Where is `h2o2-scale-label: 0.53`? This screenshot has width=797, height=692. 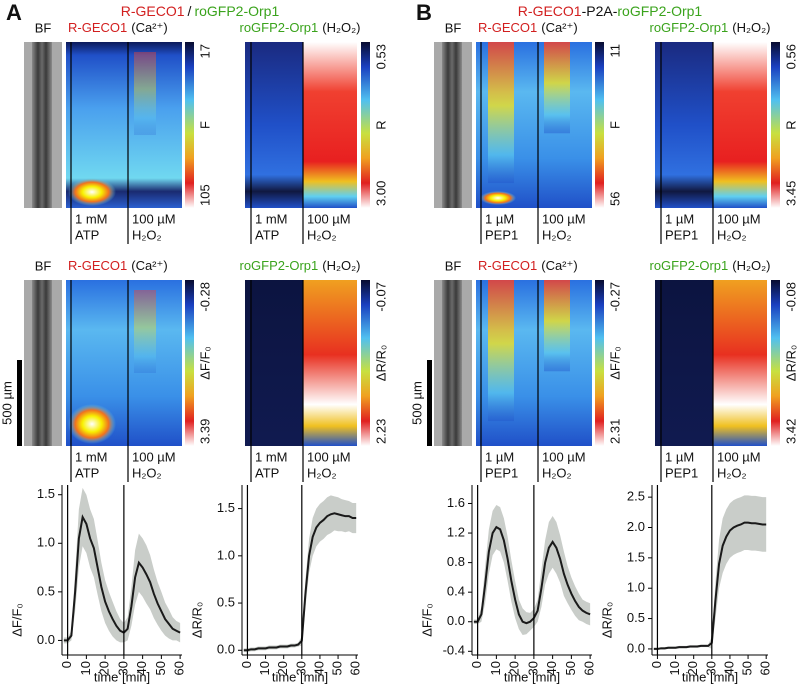 h2o2-scale-label: 0.53 is located at coordinates (380, 56).